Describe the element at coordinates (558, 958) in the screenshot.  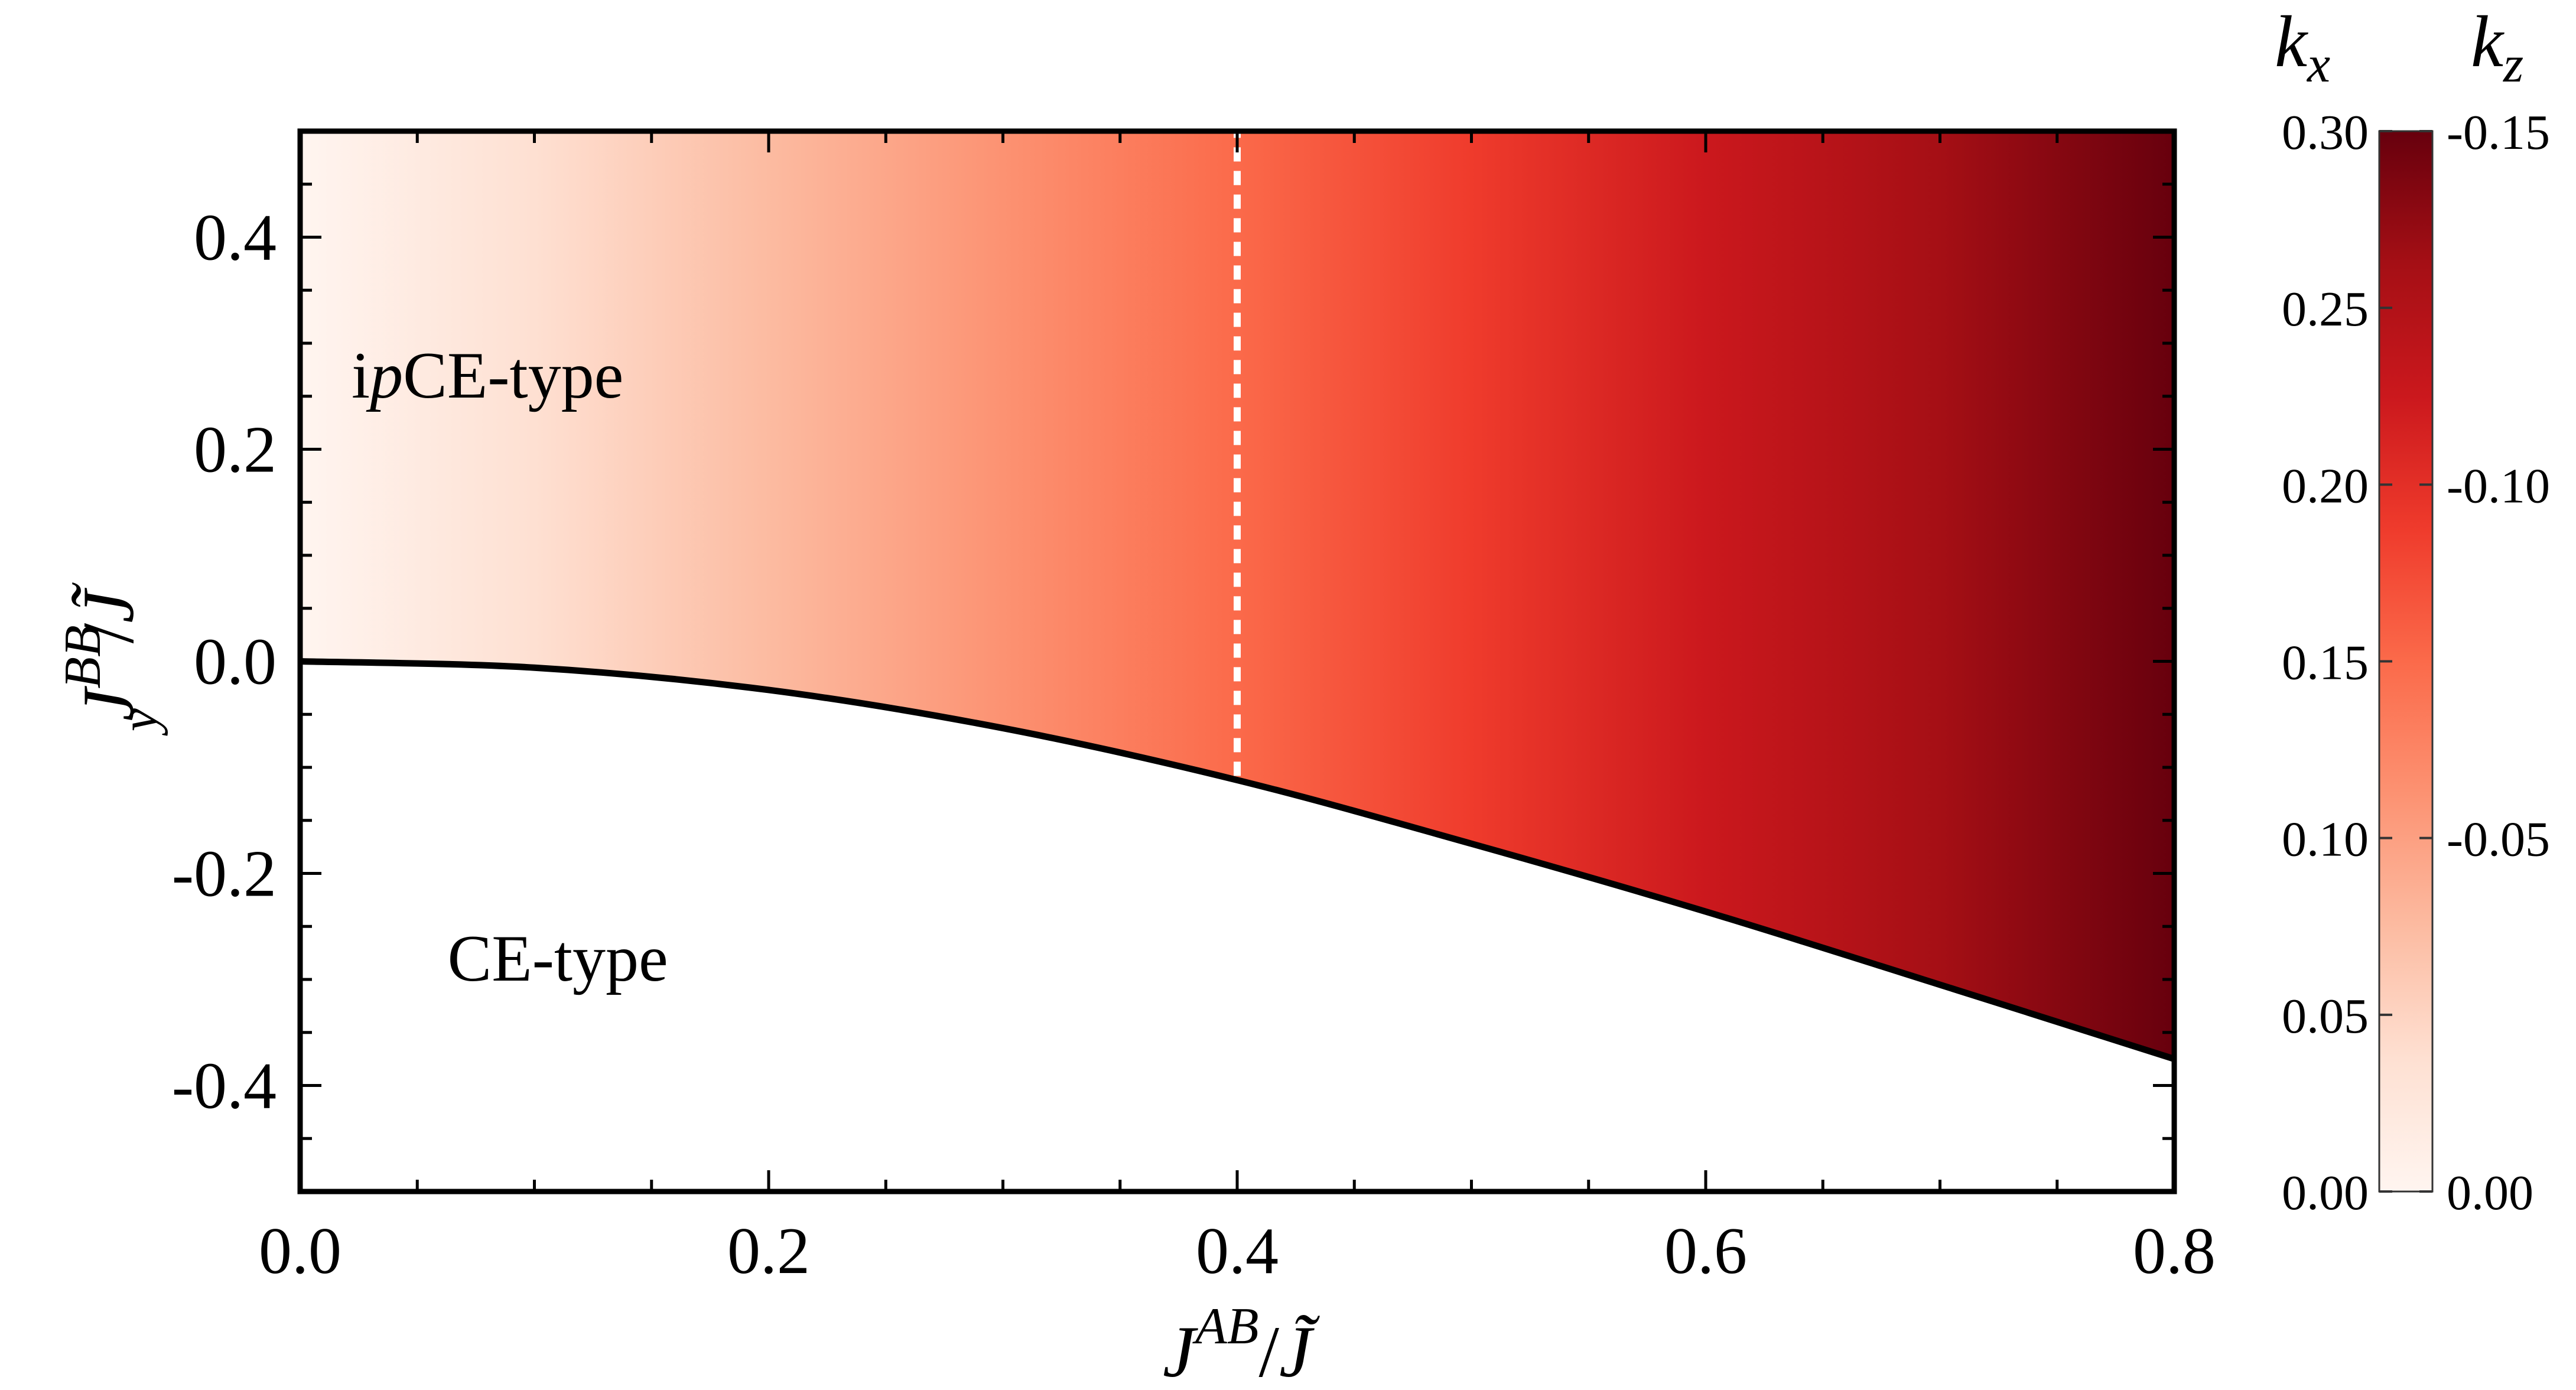
I see `region-label-ce-type: CE-type` at that location.